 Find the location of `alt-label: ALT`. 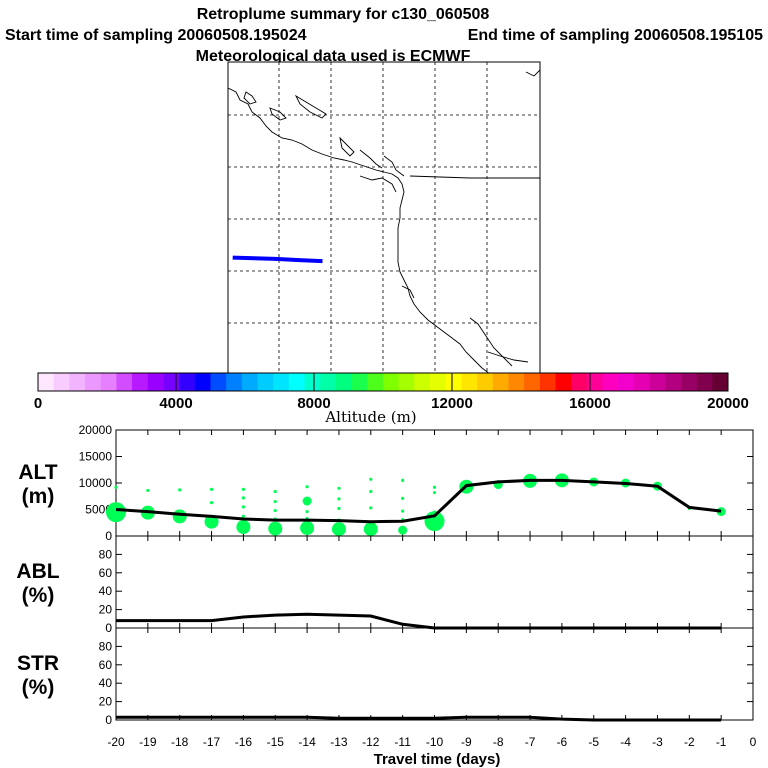

alt-label: ALT is located at coordinates (37, 472).